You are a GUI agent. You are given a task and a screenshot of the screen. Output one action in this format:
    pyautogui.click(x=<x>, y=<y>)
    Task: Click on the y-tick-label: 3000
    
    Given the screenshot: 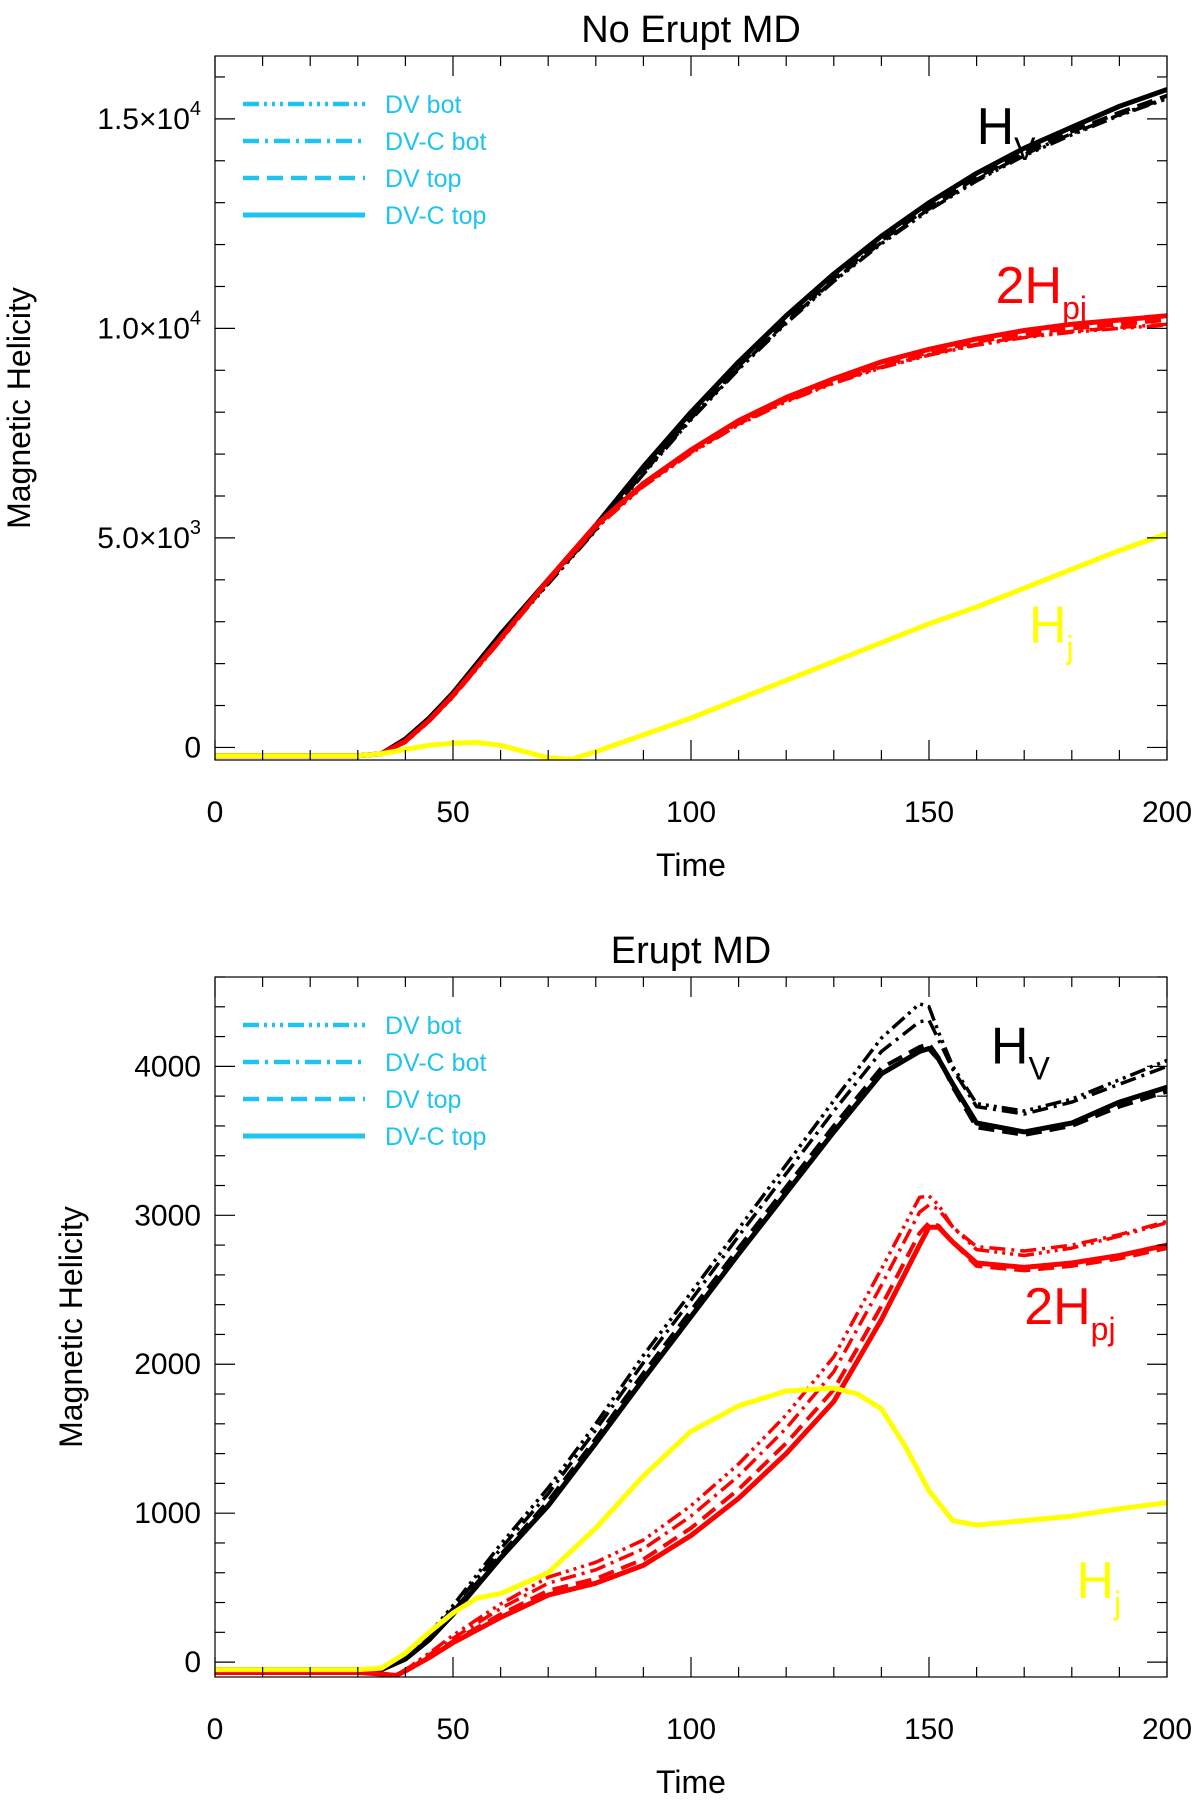 What is the action you would take?
    pyautogui.click(x=167, y=1215)
    